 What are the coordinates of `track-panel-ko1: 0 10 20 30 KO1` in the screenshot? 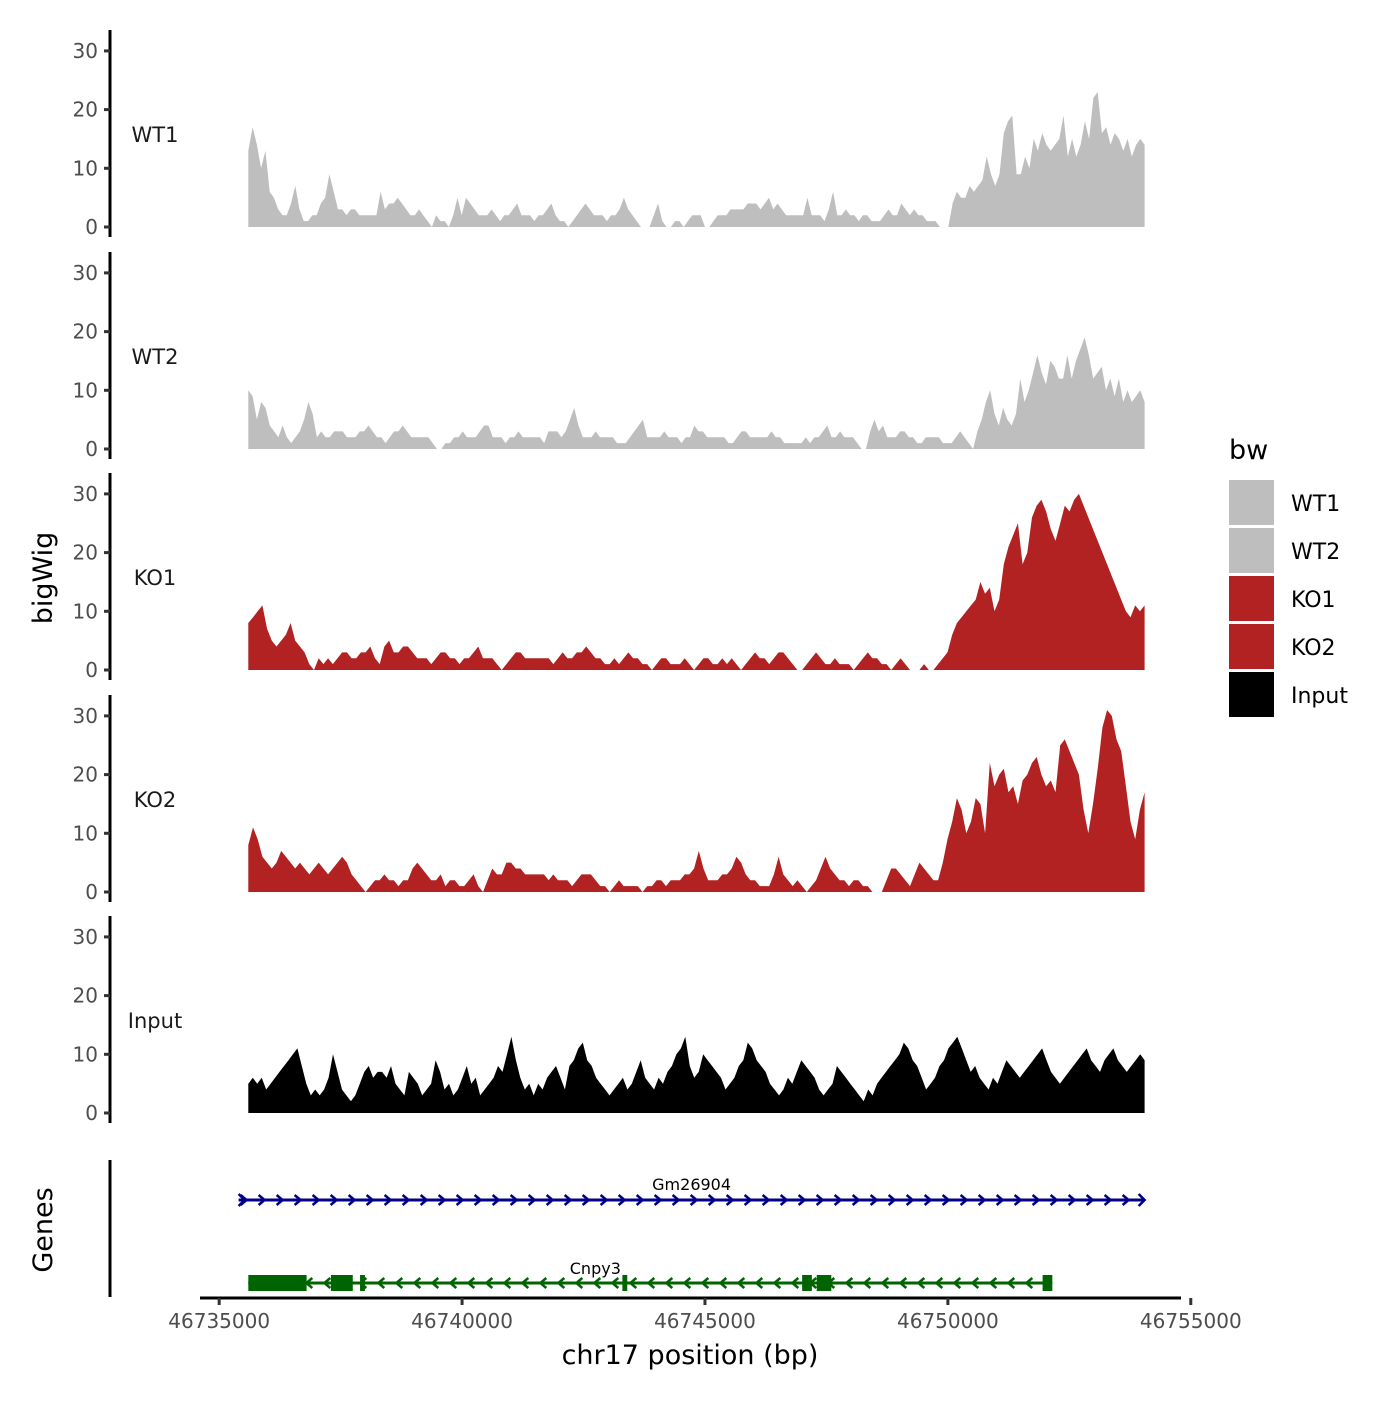 It's located at (609, 577).